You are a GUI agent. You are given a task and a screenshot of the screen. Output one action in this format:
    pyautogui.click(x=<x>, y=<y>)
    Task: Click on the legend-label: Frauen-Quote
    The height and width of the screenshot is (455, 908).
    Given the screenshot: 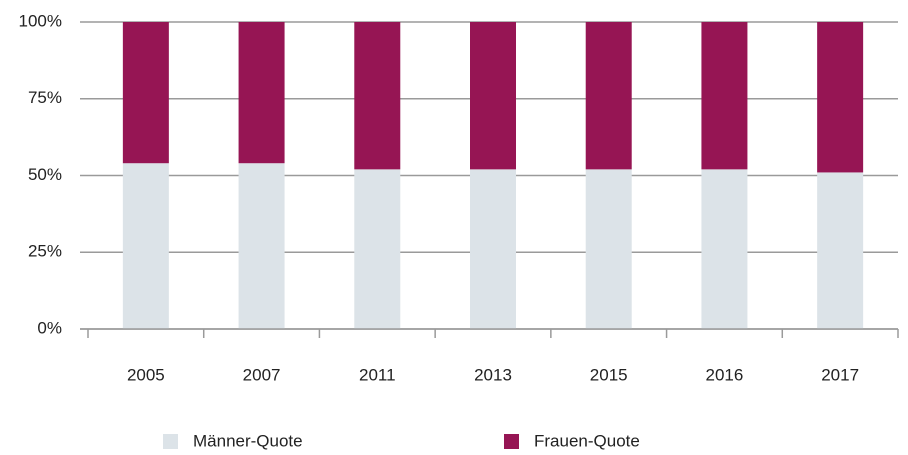 What is the action you would take?
    pyautogui.click(x=587, y=440)
    